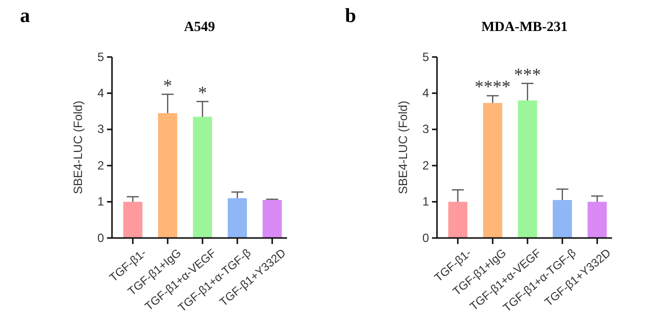  I want to click on chart-title: A549, so click(200, 27).